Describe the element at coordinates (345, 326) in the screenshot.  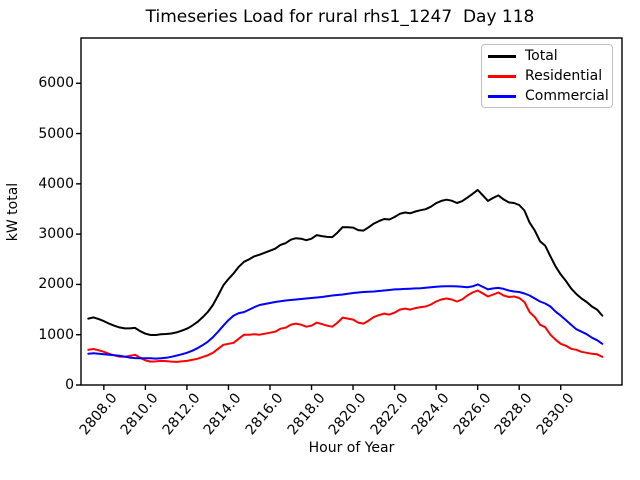
I see `series-line-residential` at that location.